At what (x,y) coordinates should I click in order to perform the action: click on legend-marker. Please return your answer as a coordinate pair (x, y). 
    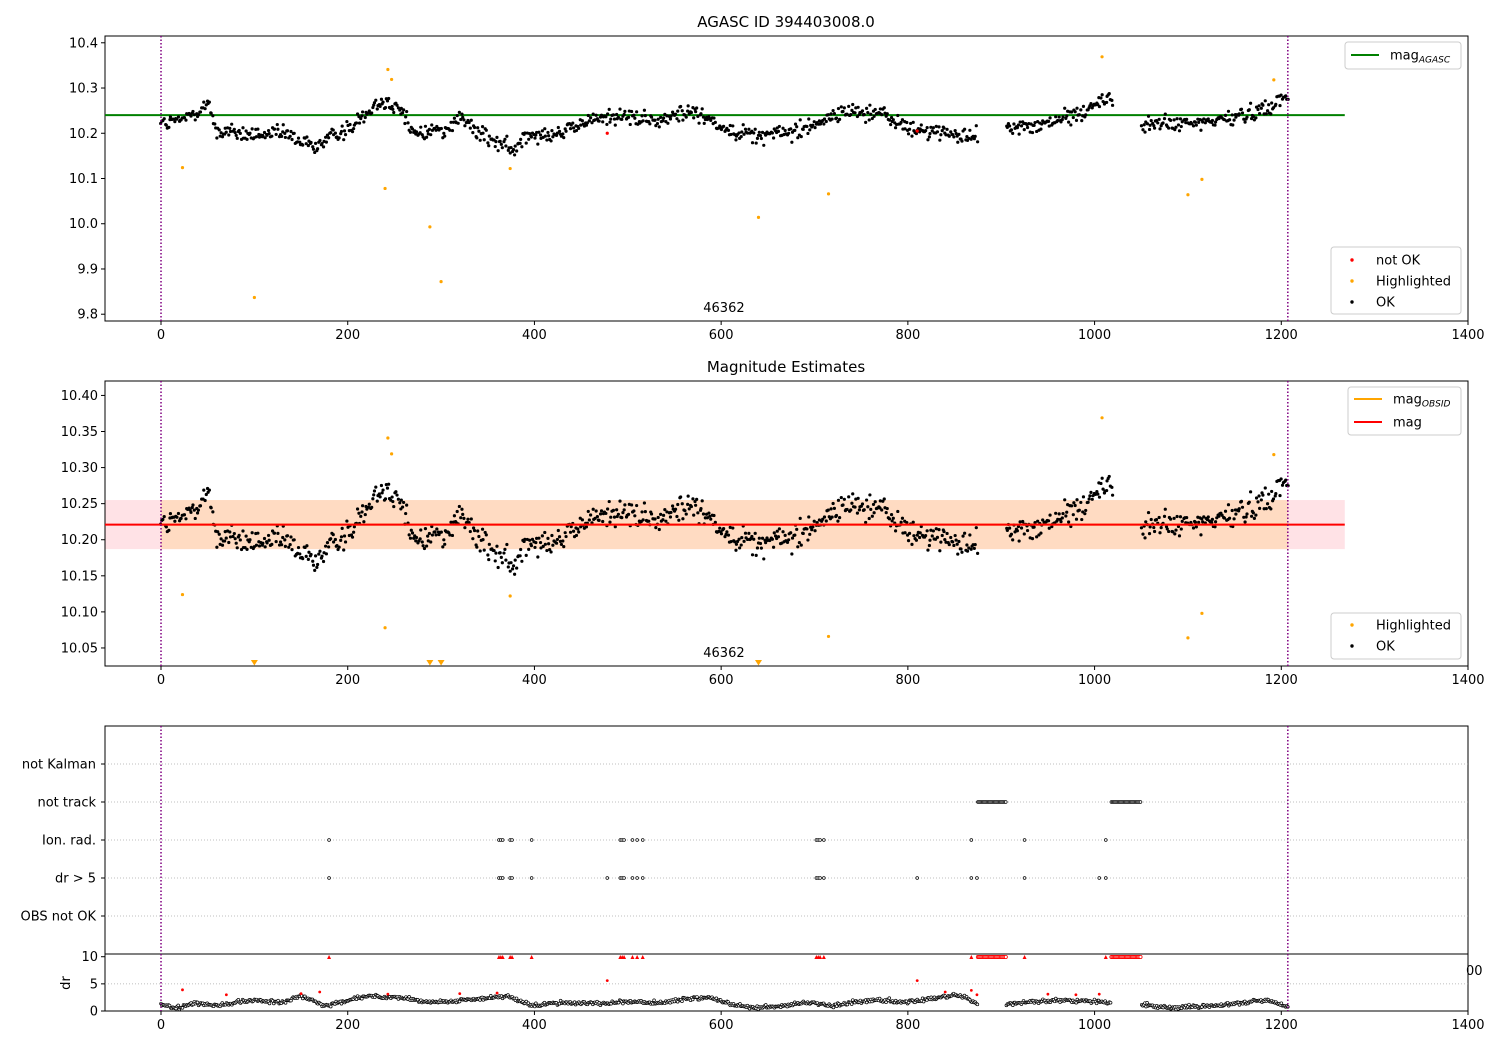
    Looking at the image, I should click on (1352, 625).